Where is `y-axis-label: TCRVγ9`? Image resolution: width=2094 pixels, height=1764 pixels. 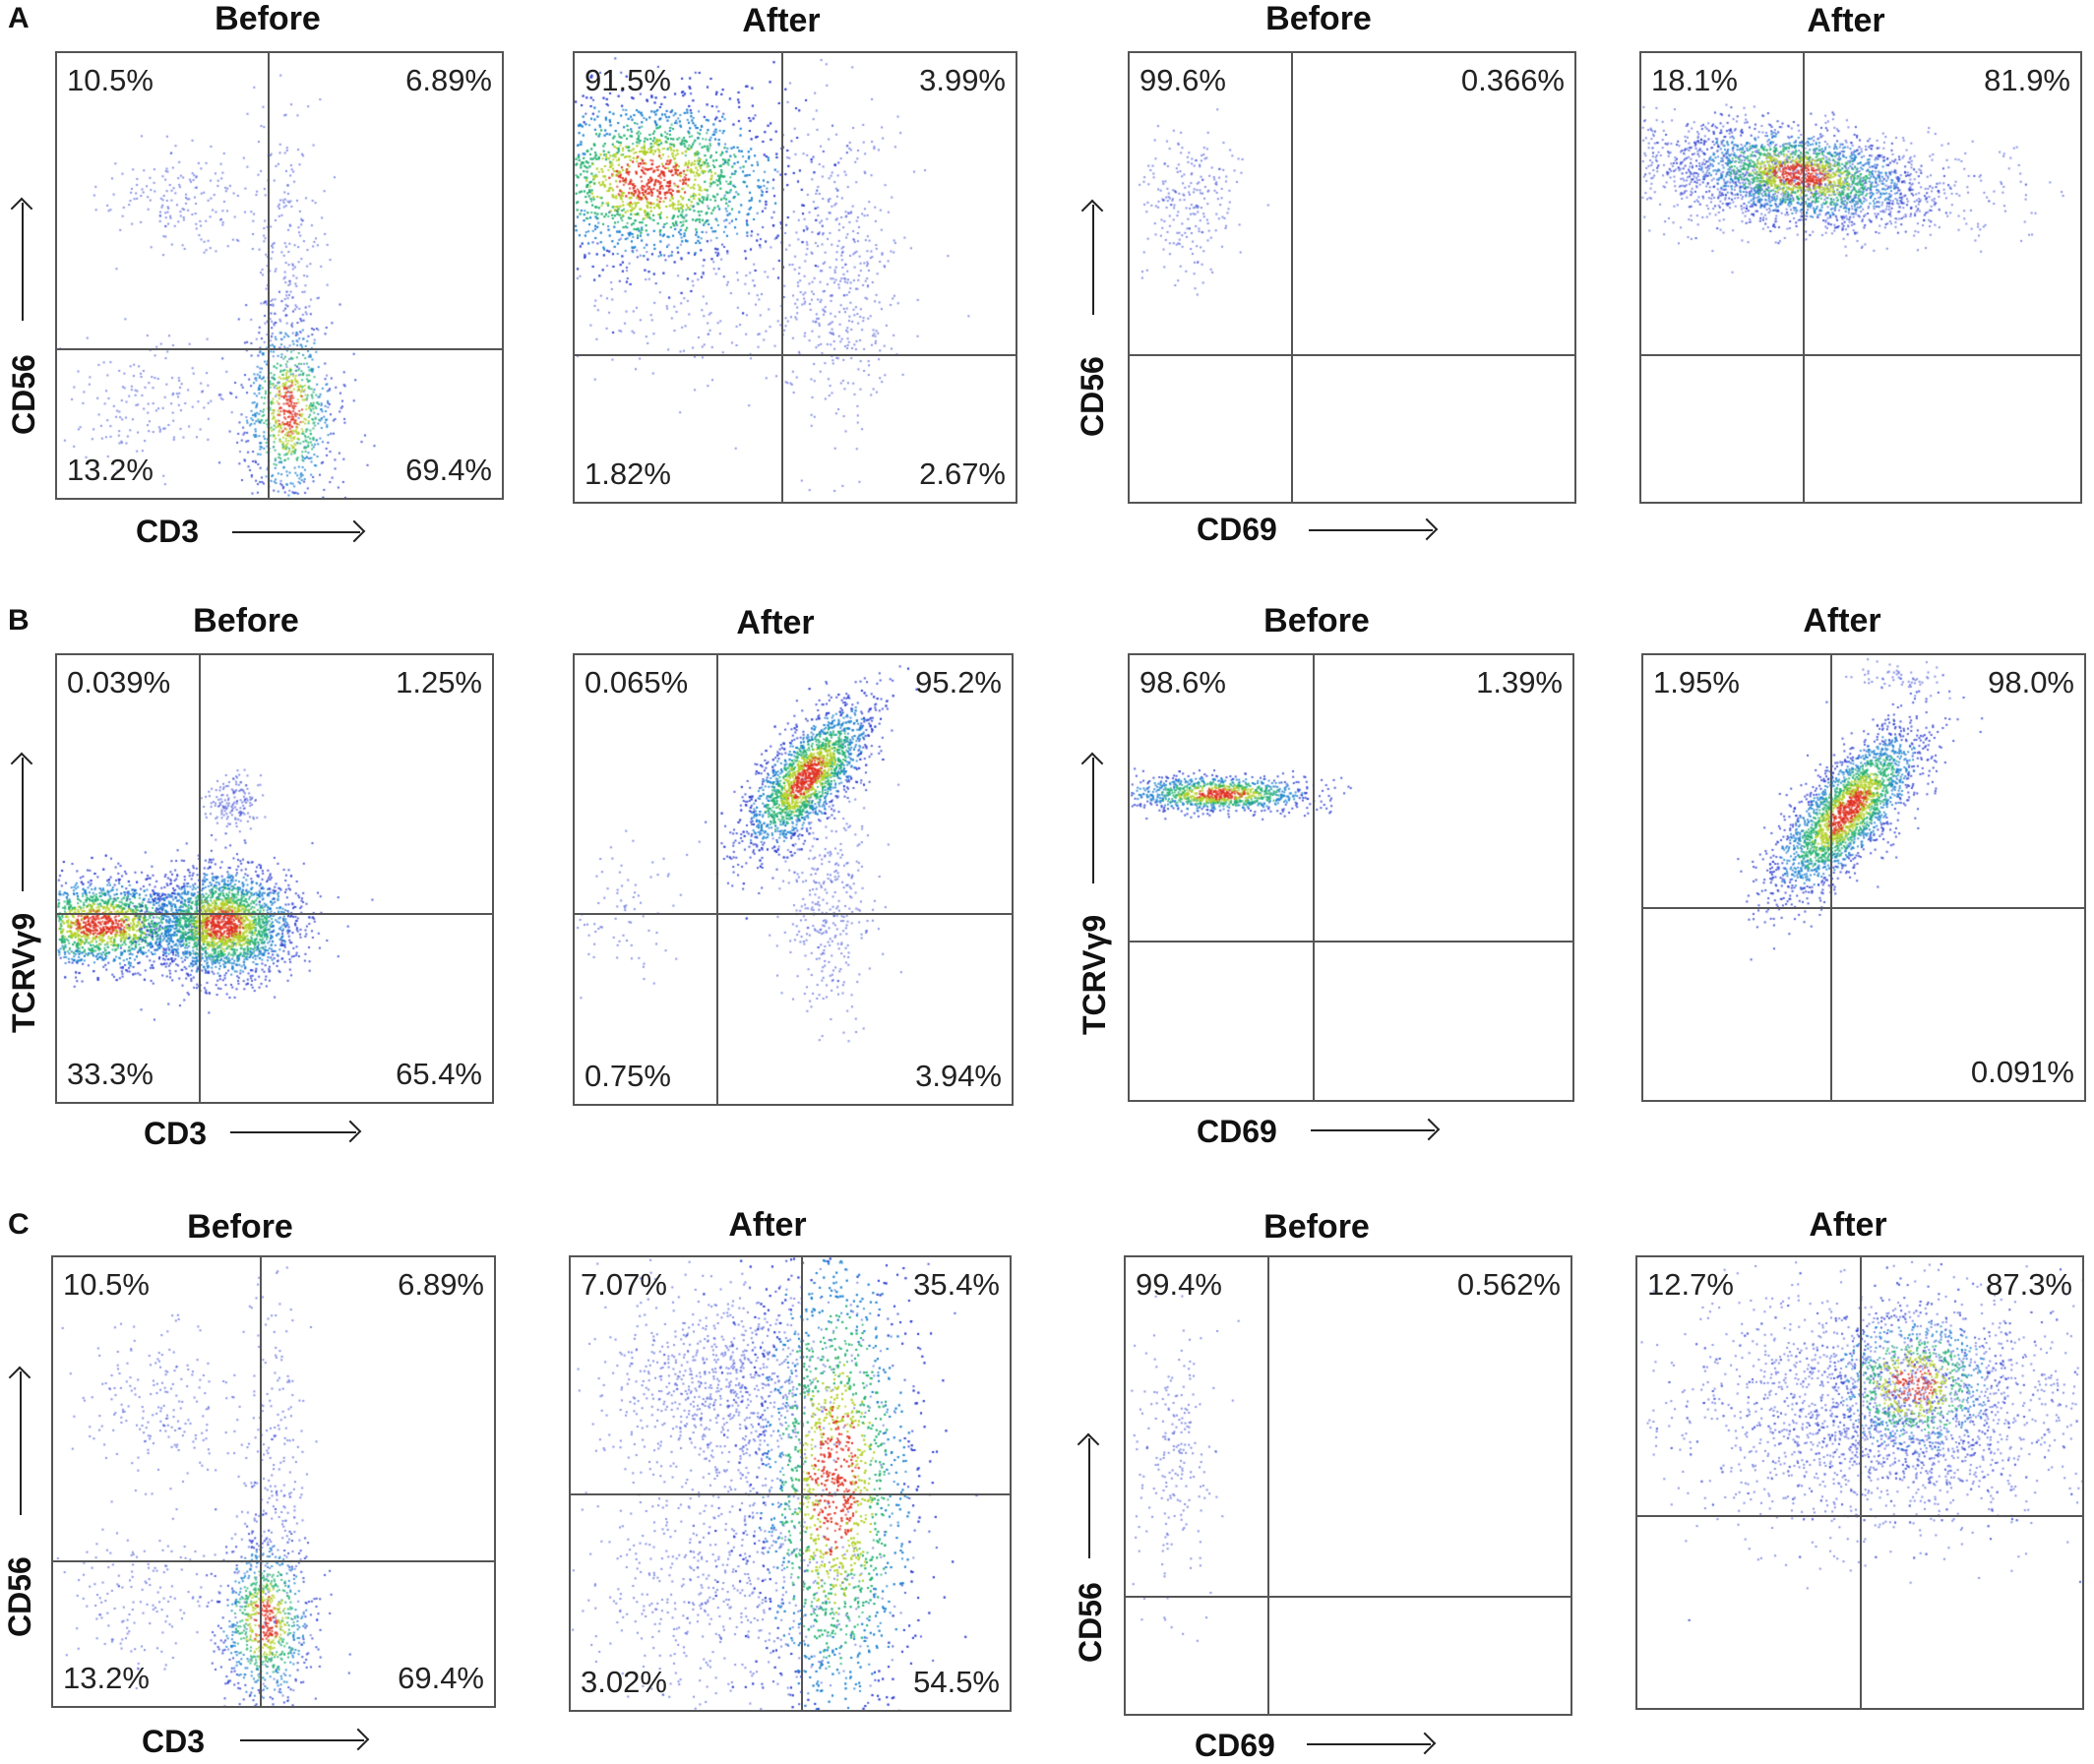
y-axis-label: TCRVγ9 is located at coordinates (1094, 974).